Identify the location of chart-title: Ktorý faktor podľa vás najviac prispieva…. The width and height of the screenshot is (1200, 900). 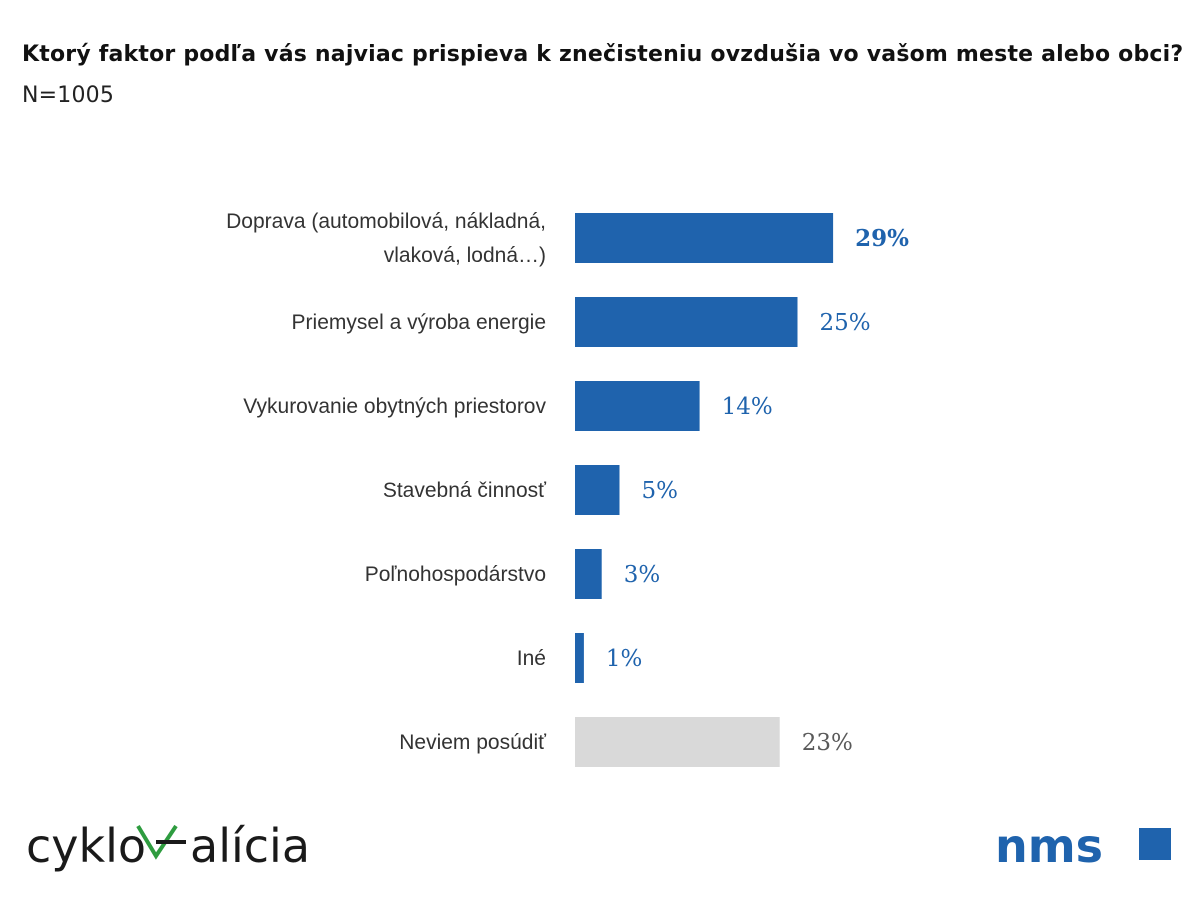
(607, 75).